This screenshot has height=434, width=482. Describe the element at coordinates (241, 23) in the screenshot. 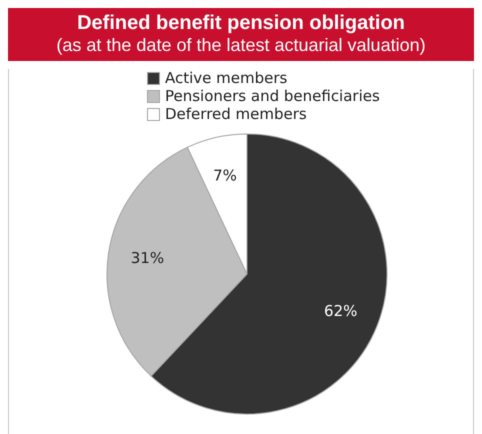

I see `chart-title: Defined benefit pension obligation` at that location.